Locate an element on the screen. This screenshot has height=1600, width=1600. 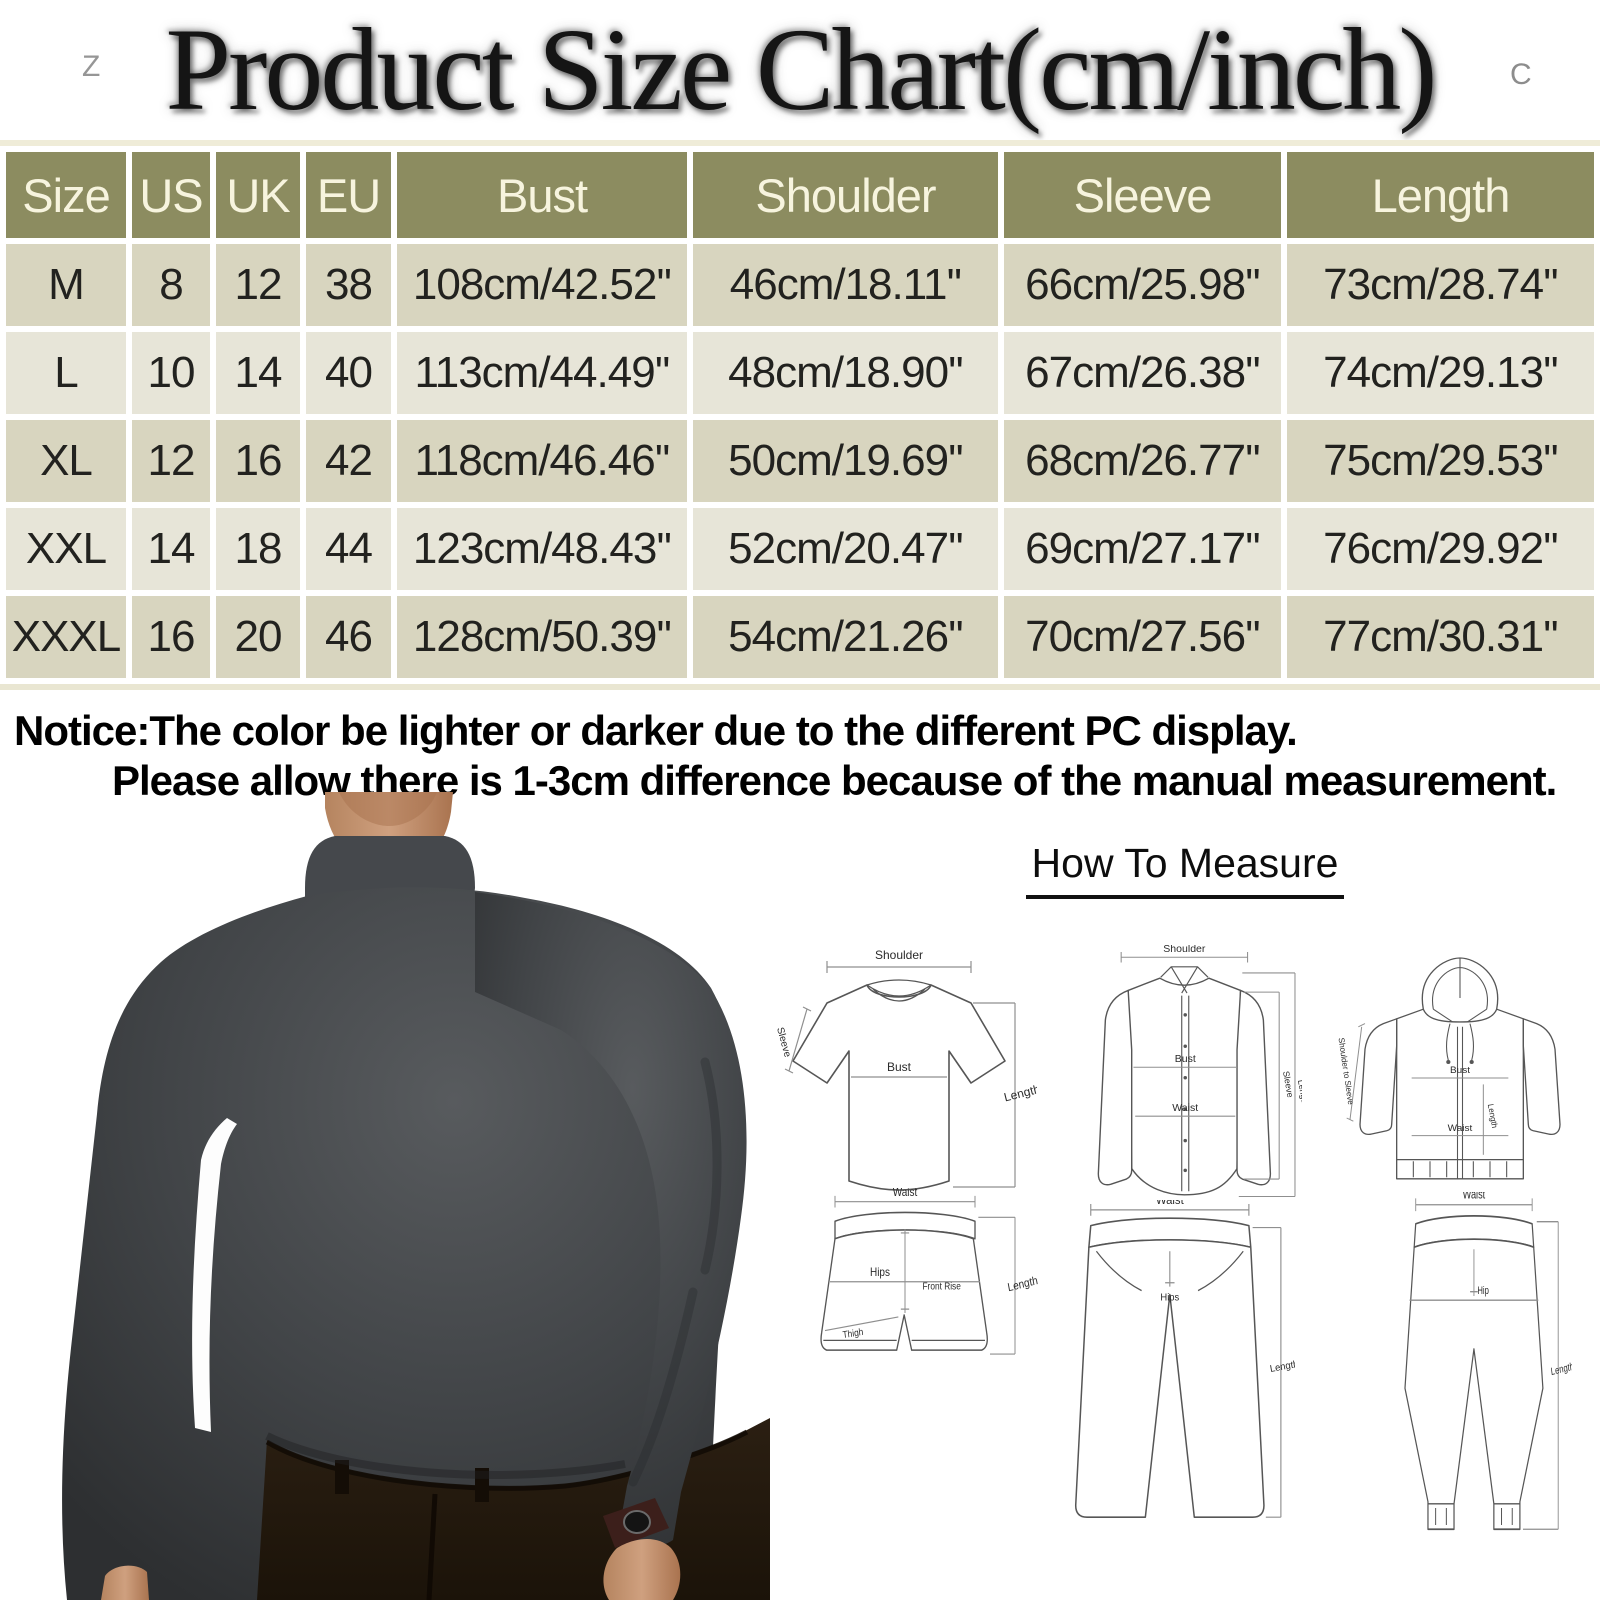
hoodie-figure: Shoulder to Sleeve Bust Length Waist is located at coordinates (1460, 1076).